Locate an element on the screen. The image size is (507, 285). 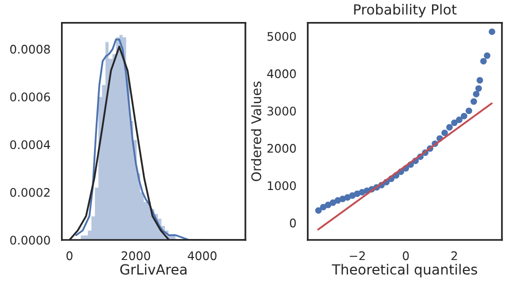
x-axis-title: GrLivArea is located at coordinates (153, 269).